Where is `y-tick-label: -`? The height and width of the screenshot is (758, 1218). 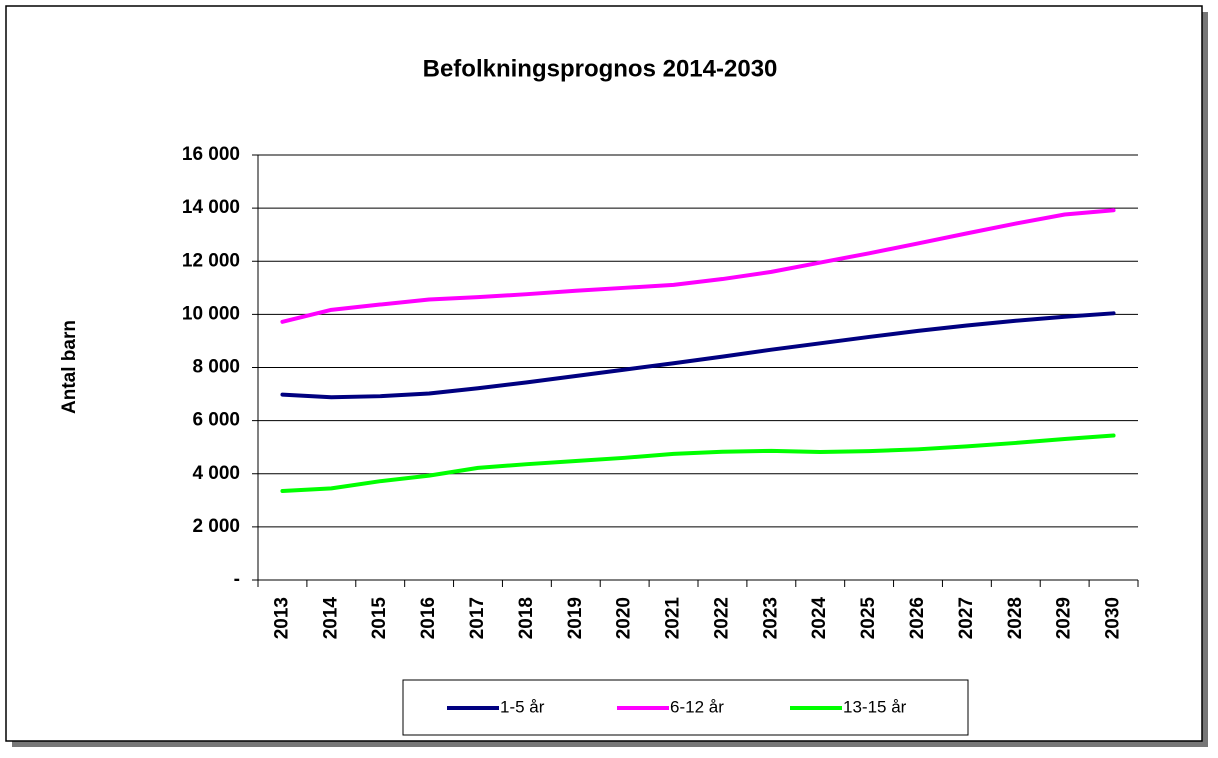
y-tick-label: - is located at coordinates (237, 579).